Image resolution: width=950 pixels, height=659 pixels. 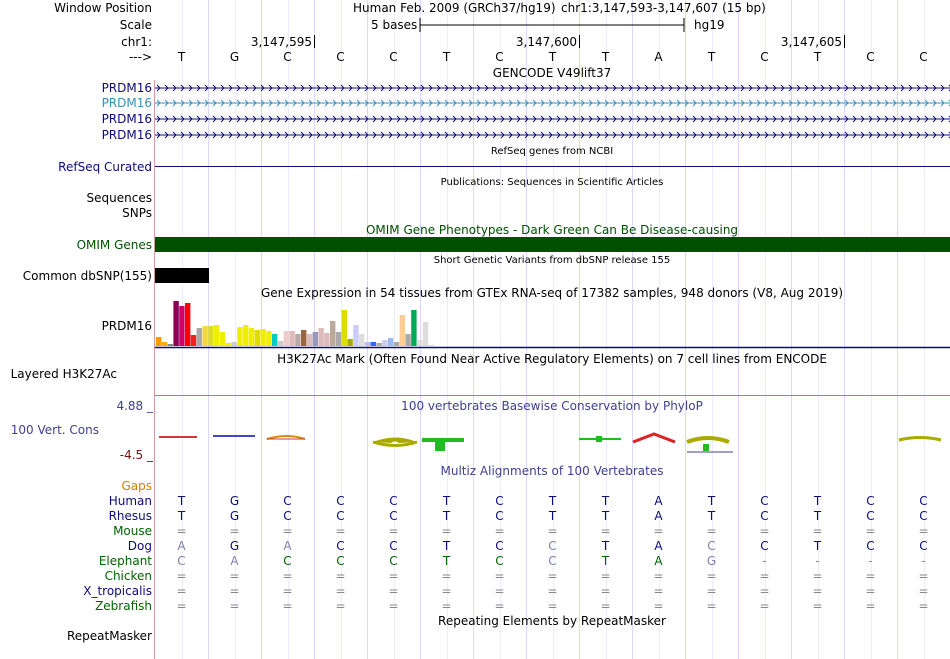 I want to click on conservation-label: 100 Vert. Cons, so click(x=54, y=430).